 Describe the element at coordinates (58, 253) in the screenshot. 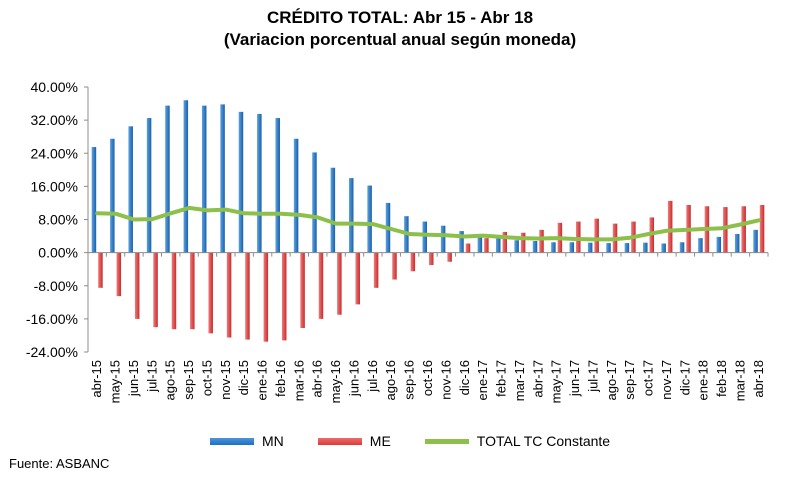

I see `y-tick-label: 0.00%` at that location.